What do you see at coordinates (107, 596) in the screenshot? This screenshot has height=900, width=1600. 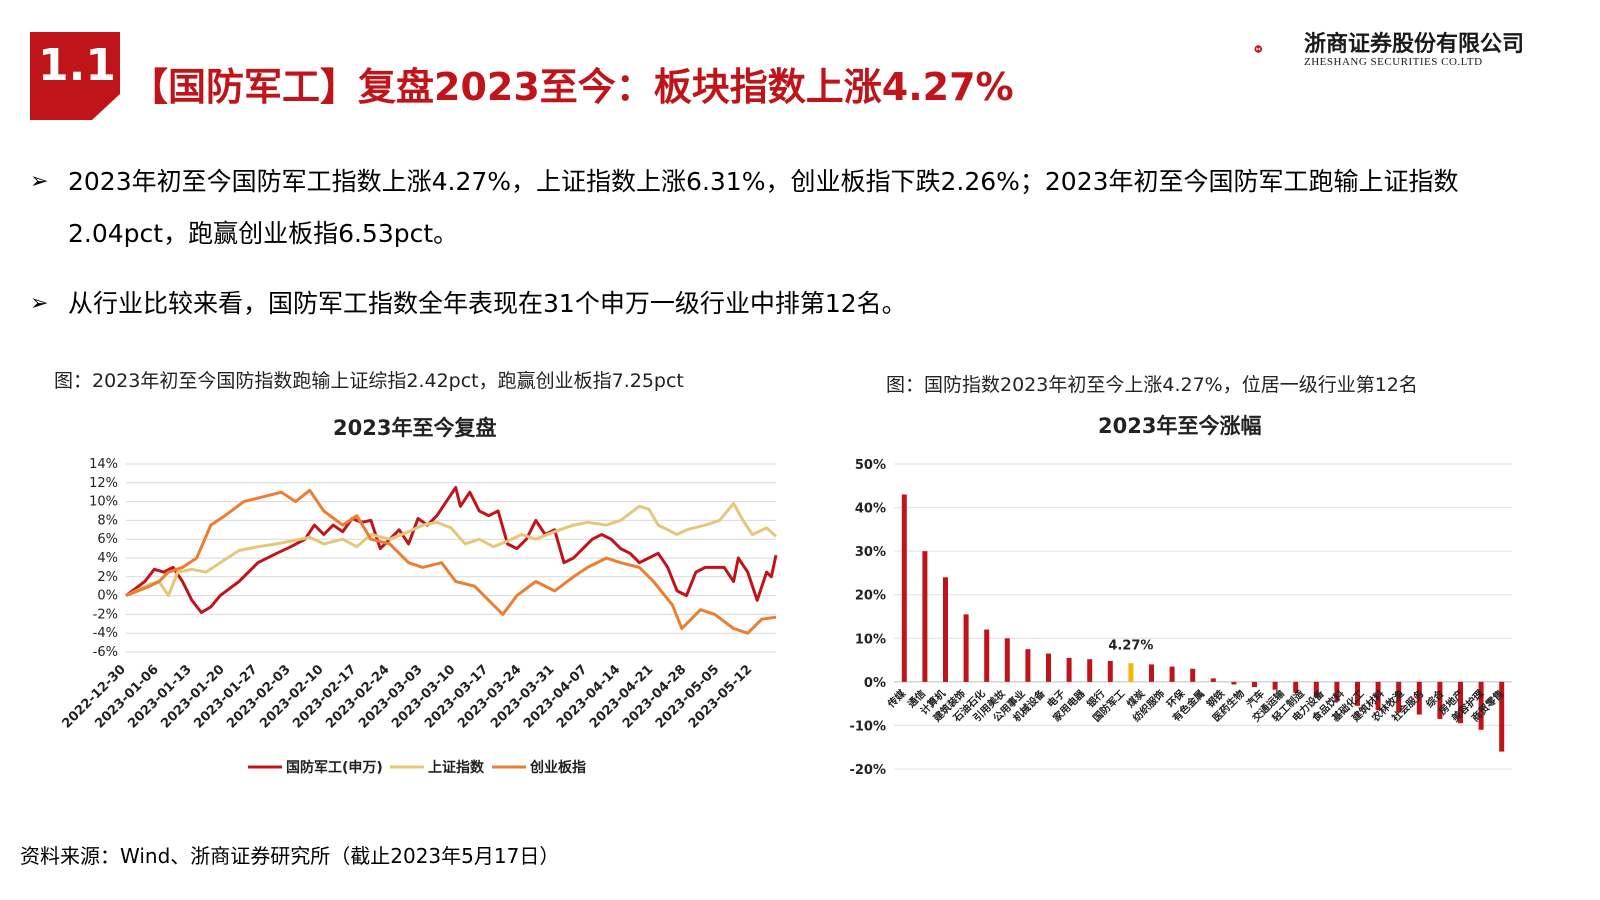 I see `line-y-tick-label: 0%` at bounding box center [107, 596].